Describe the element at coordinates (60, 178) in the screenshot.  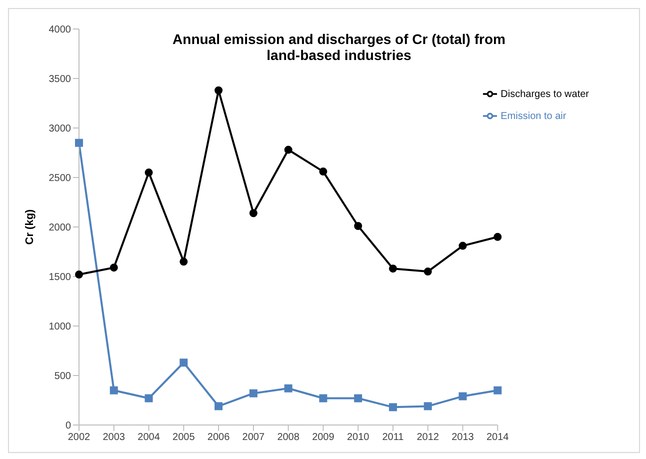
I see `y-tick-label: 2500` at that location.